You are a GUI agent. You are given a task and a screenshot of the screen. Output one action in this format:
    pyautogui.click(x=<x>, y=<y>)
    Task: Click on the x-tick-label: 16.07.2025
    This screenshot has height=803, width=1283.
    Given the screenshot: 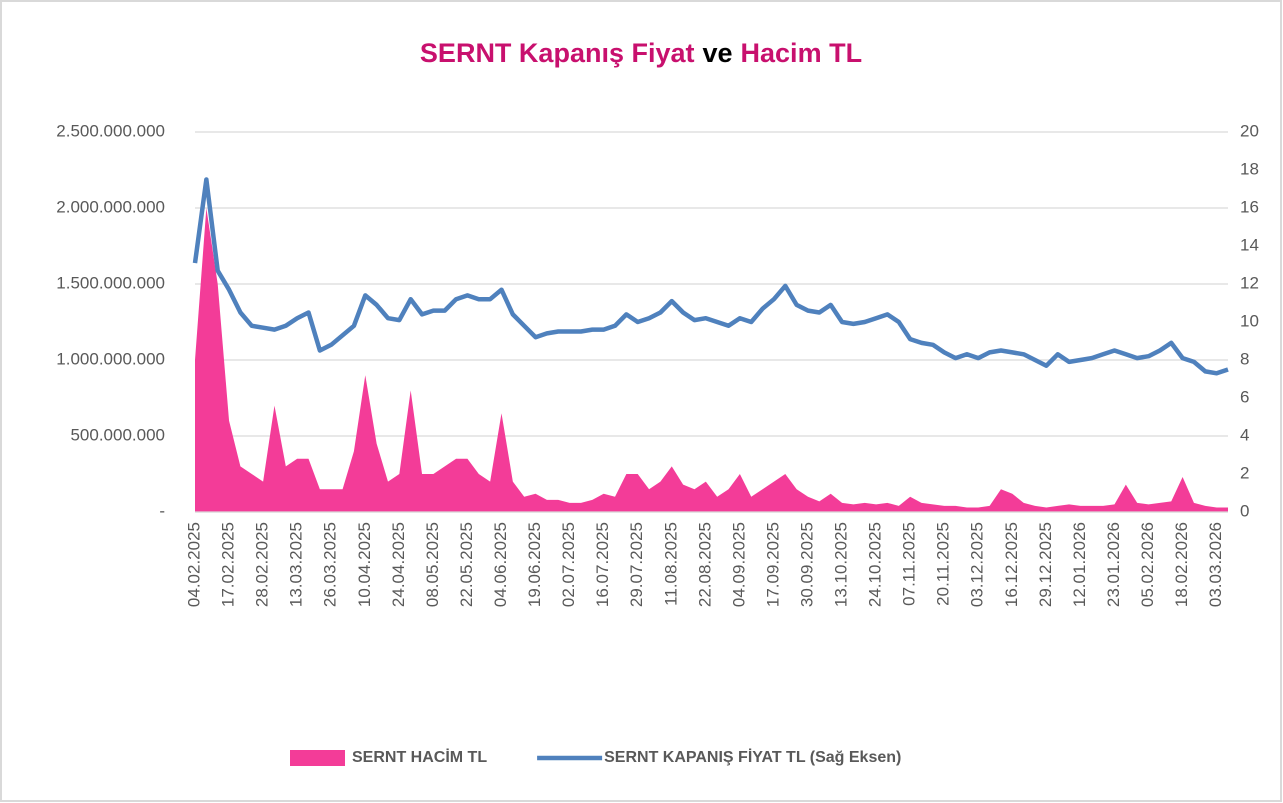 What is the action you would take?
    pyautogui.click(x=602, y=564)
    